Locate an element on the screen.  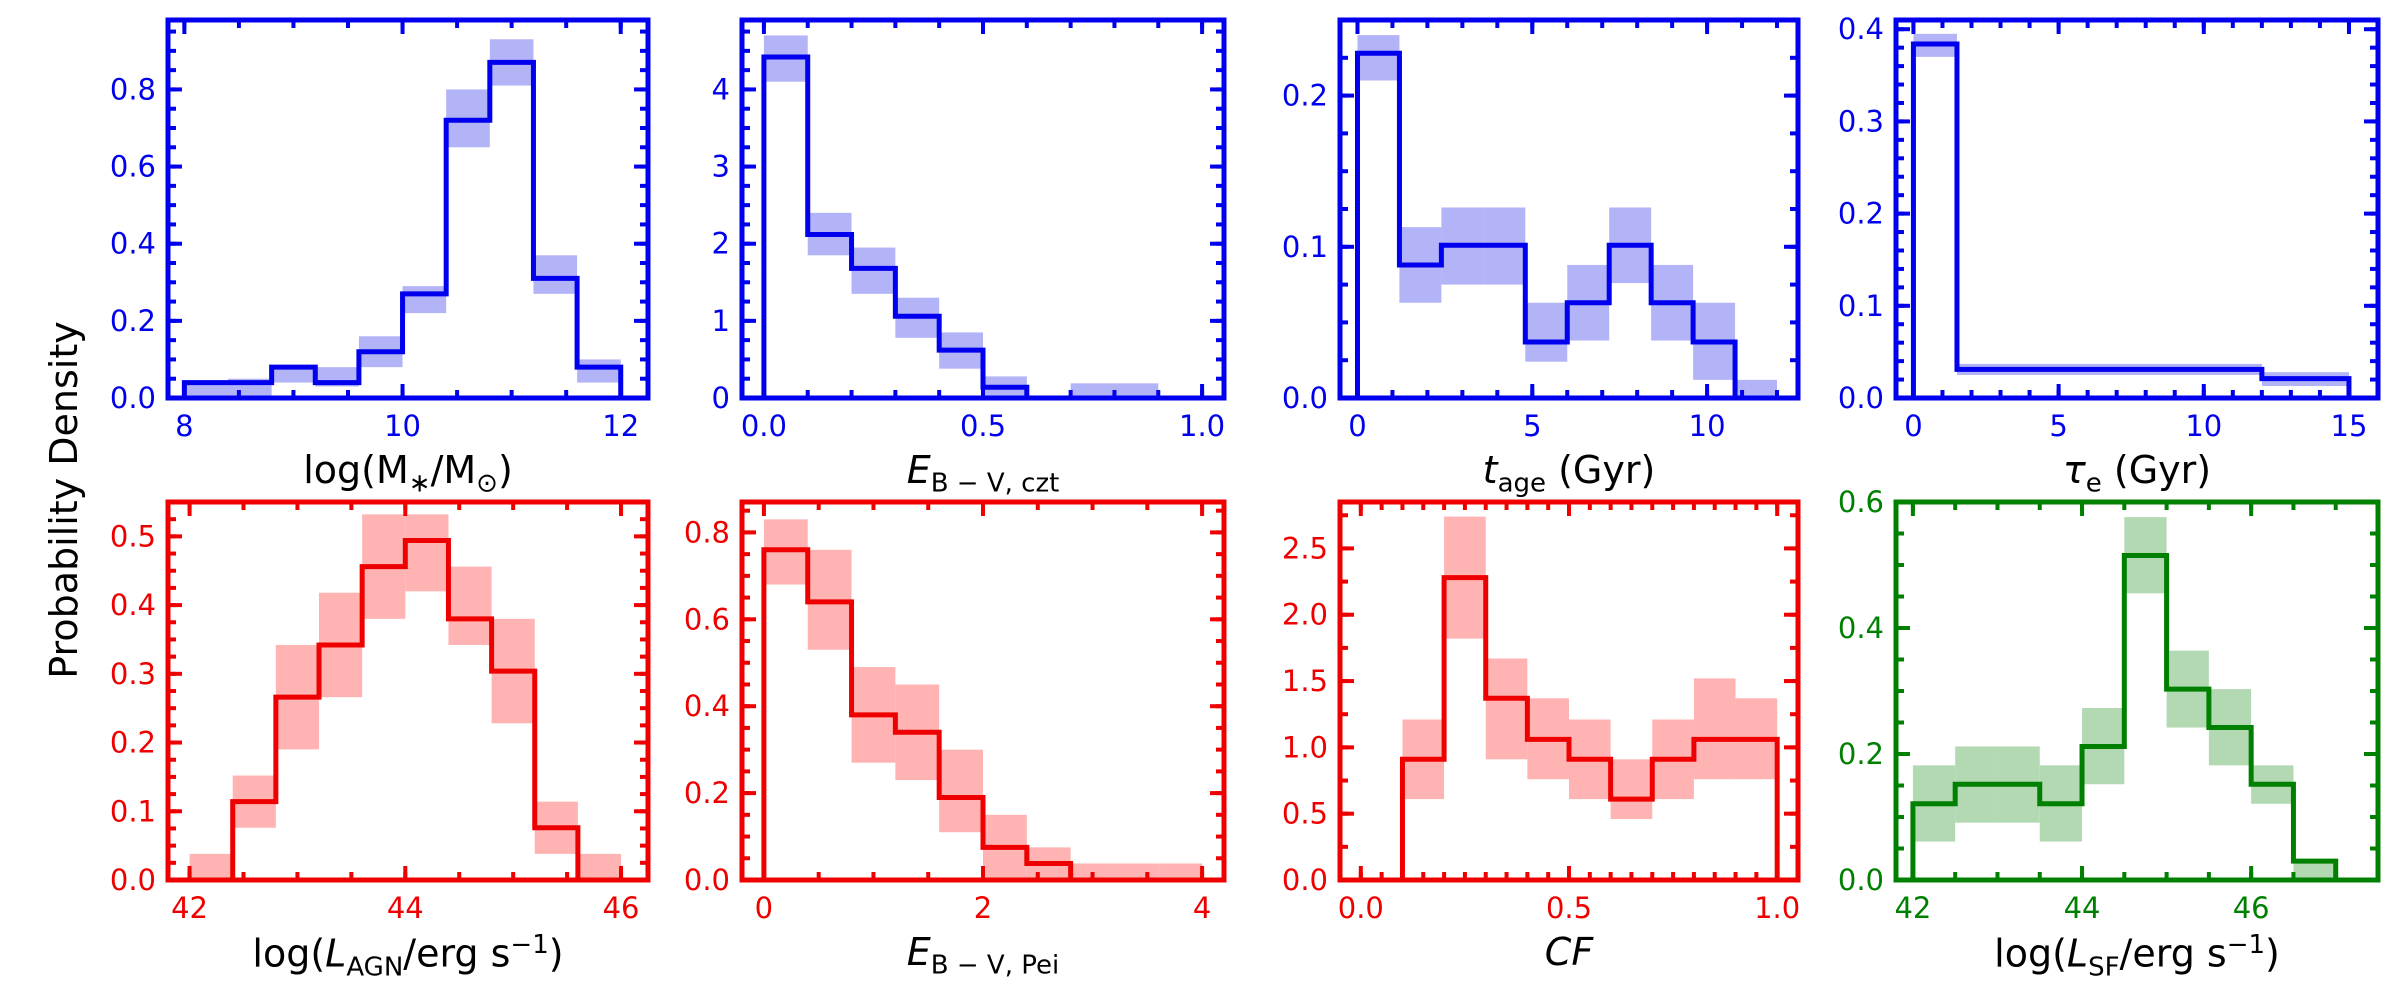
xlabel-p7: CF is located at coordinates (1569, 952).